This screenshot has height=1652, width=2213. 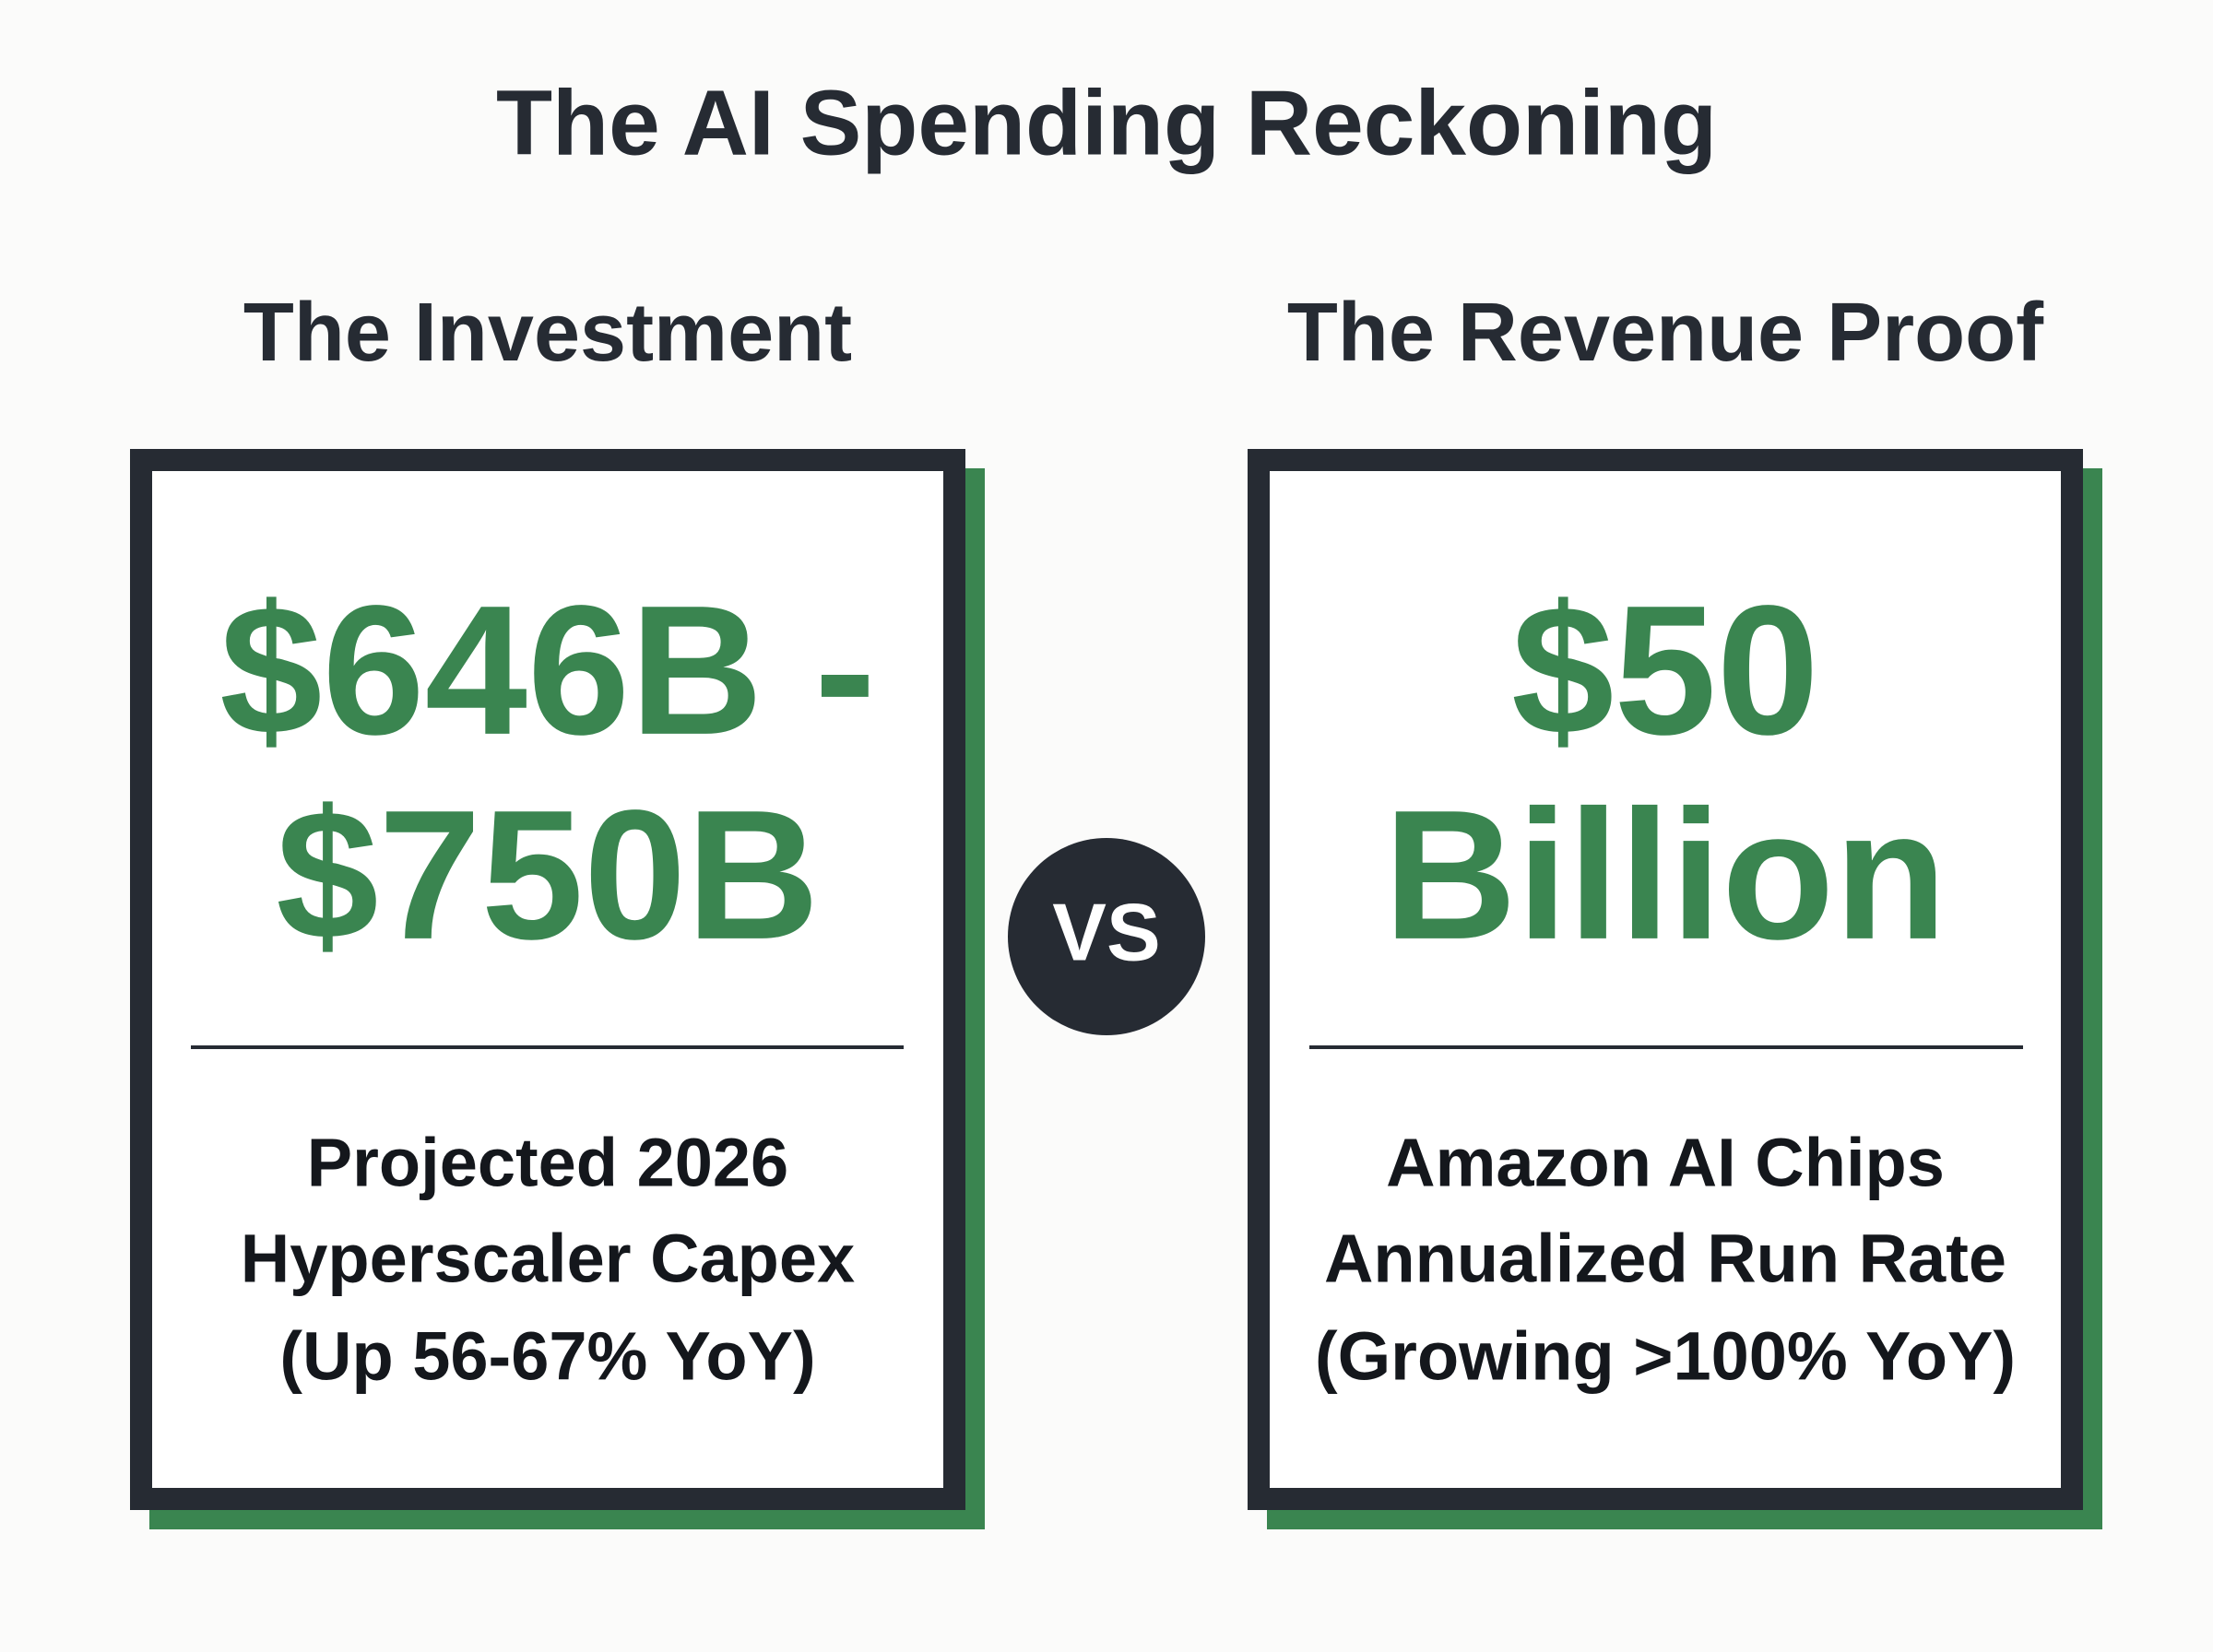 I want to click on panel-value: $750B, so click(x=547, y=875).